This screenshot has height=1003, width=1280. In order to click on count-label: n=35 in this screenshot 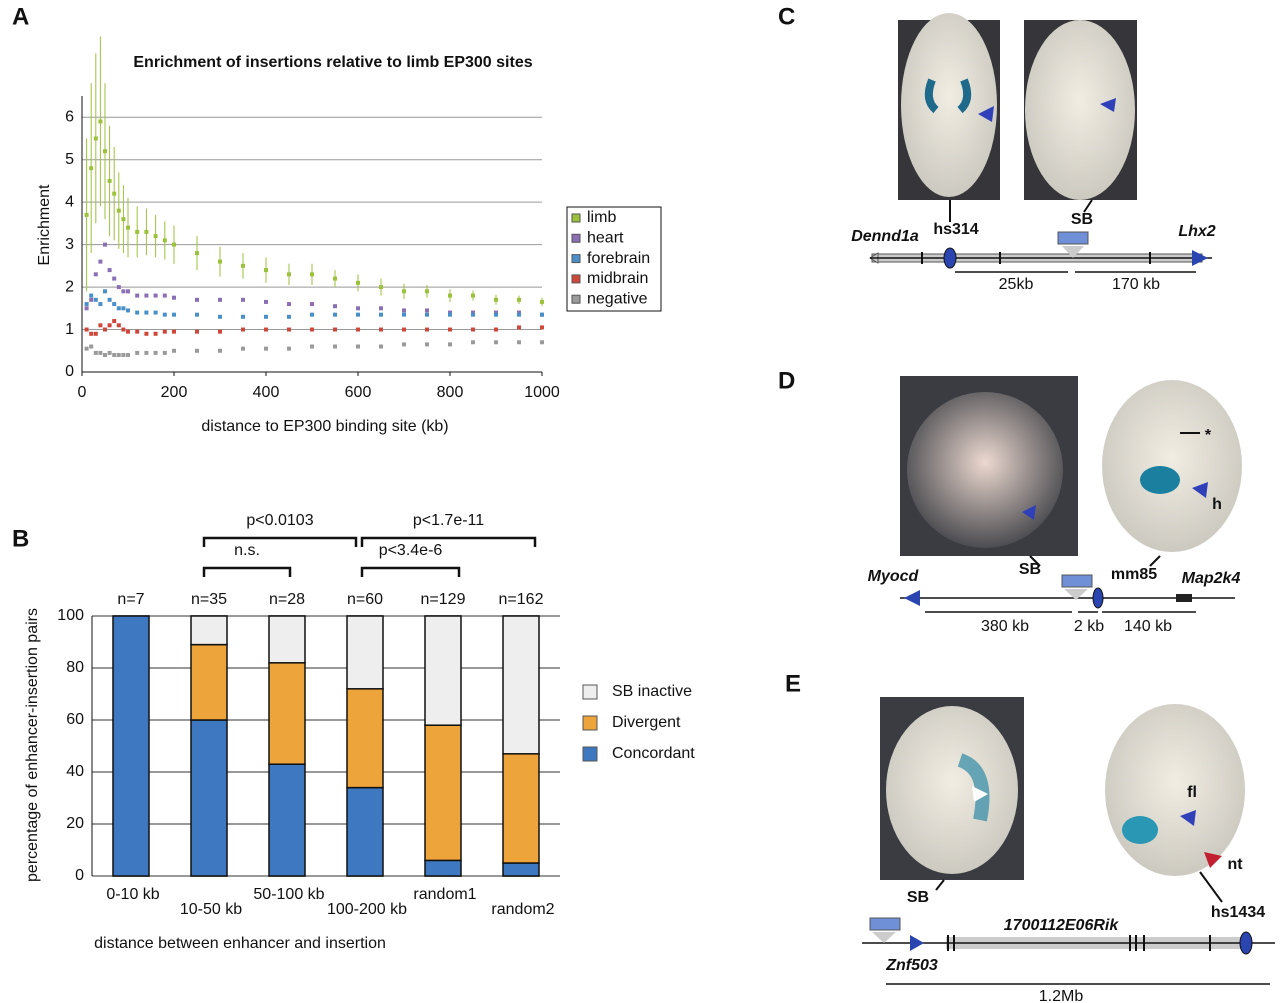, I will do `click(209, 599)`.